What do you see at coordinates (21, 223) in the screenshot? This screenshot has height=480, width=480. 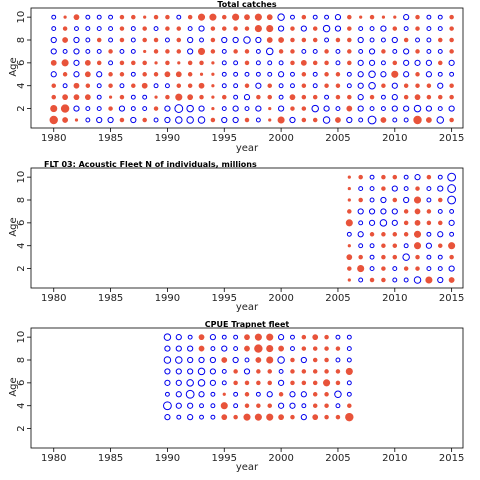 I see `y-tick-label: 6` at bounding box center [21, 223].